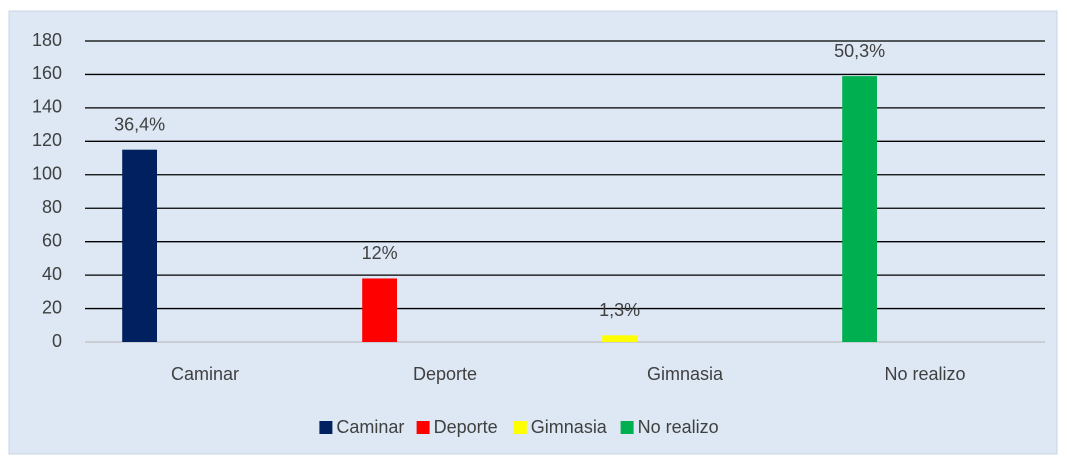 The width and height of the screenshot is (1067, 457). I want to click on y-tick-label: 80, so click(52, 207).